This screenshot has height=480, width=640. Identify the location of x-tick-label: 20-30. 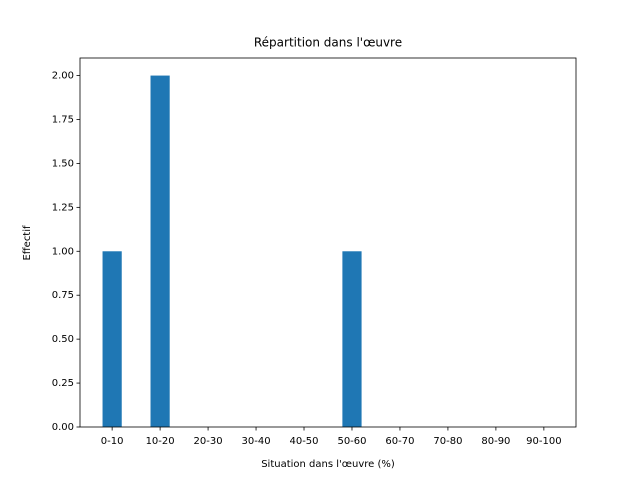
(208, 441).